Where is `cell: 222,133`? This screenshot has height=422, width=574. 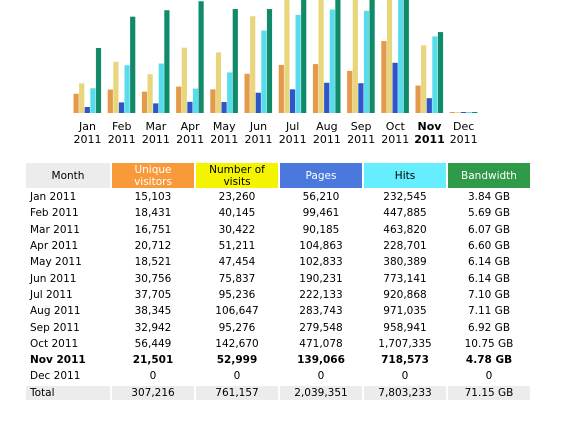 cell: 222,133 is located at coordinates (321, 294).